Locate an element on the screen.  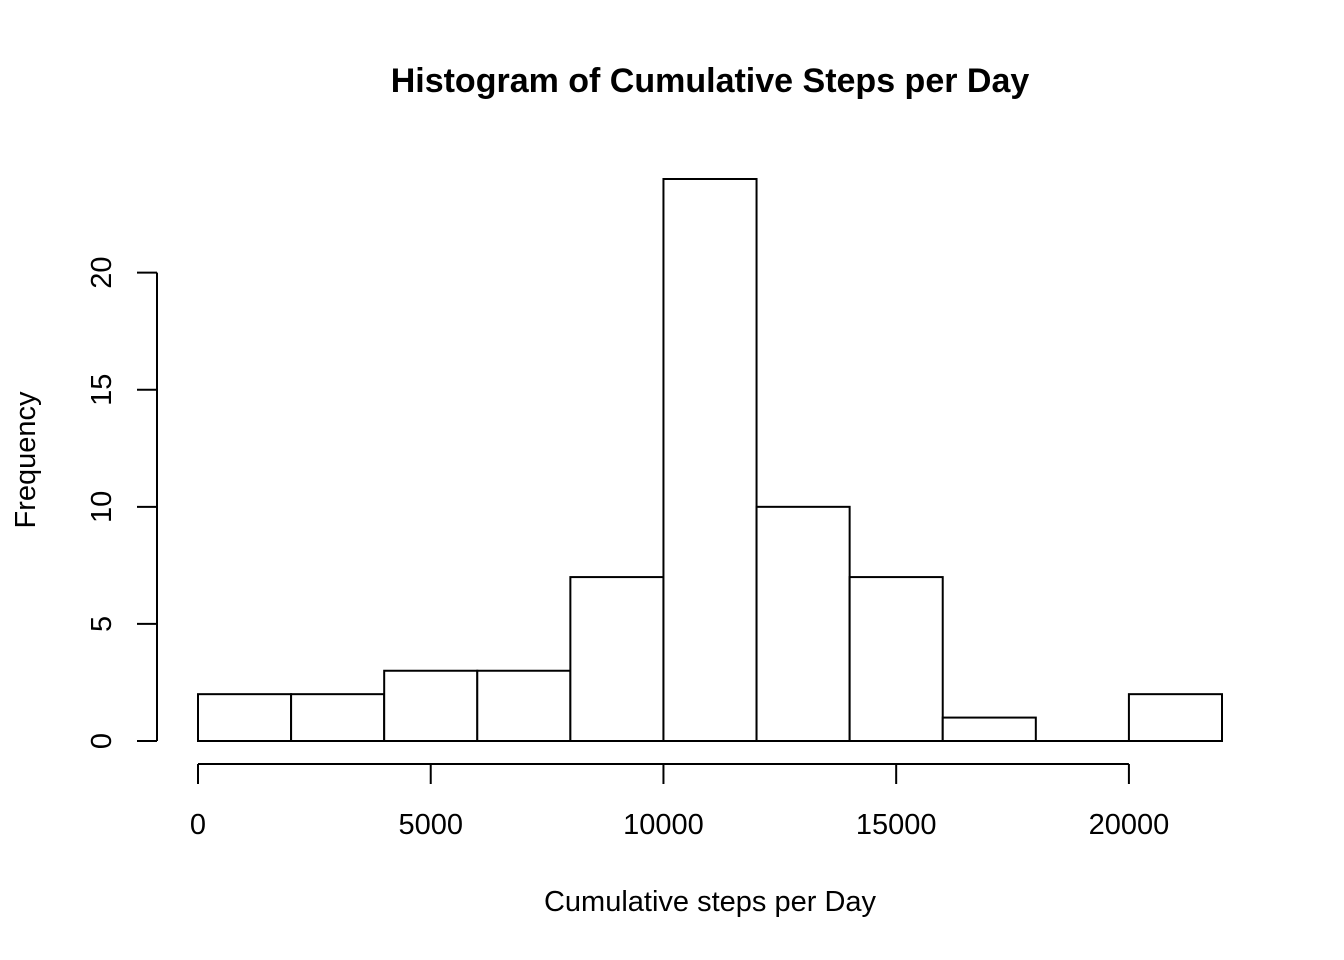
y-tick-label: 15 is located at coordinates (102, 390).